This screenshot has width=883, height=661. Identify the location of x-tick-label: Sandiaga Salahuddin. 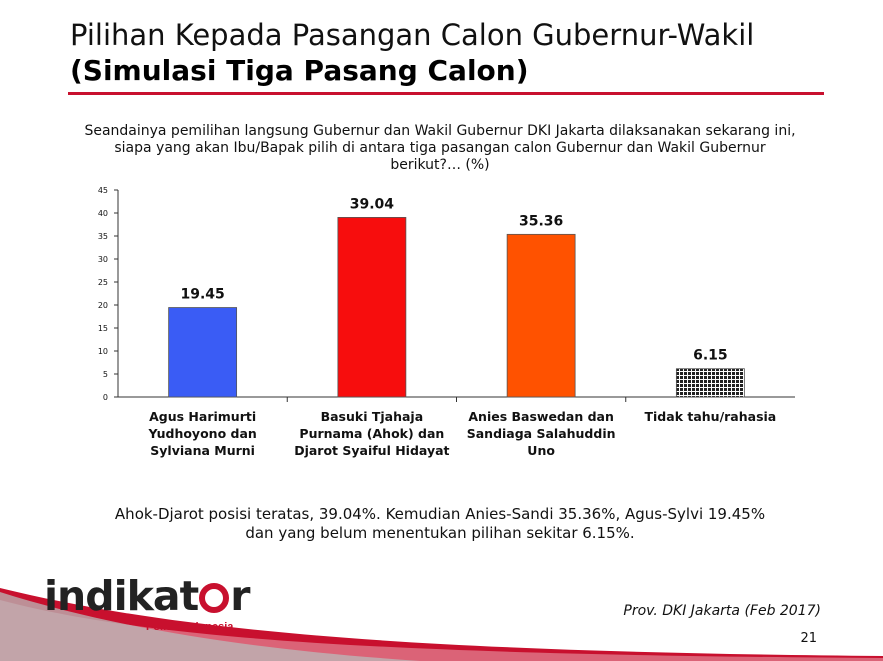
(541, 433).